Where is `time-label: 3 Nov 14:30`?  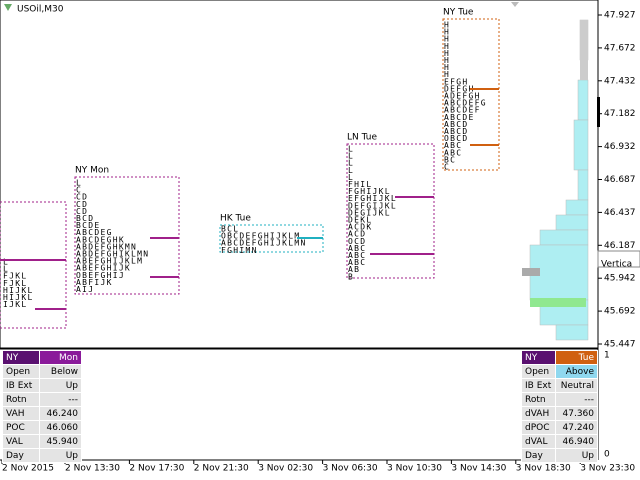
time-label: 3 Nov 14:30 is located at coordinates (478, 469).